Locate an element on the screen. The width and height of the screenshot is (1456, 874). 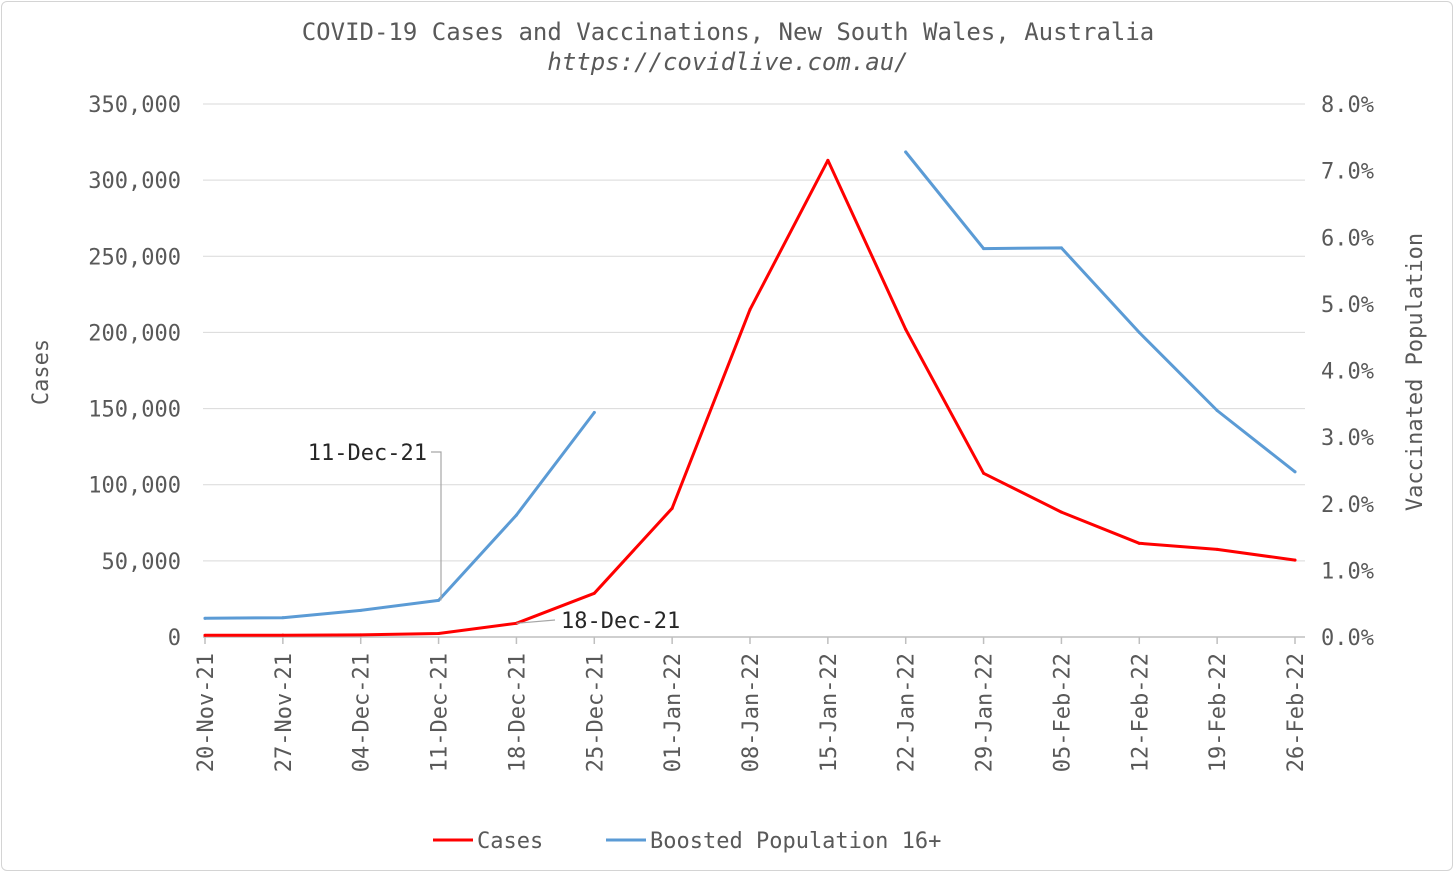
x-tick-label: 27-Nov-21 is located at coordinates (284, 712).